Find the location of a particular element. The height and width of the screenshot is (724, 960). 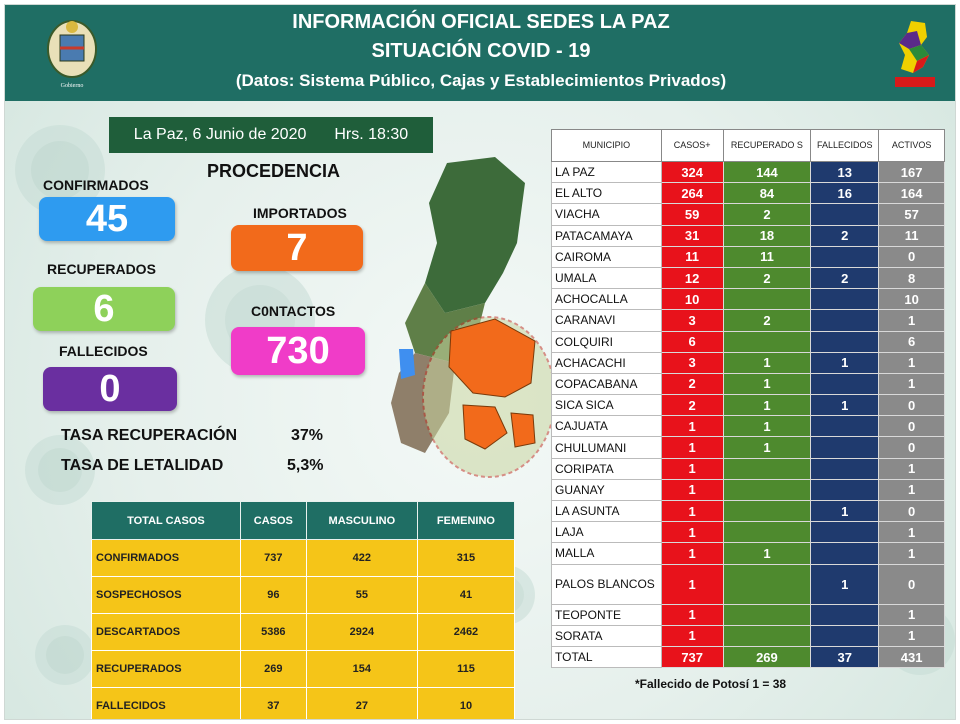

page-subtitle: SITUACIÓN COVID - 19 is located at coordinates (481, 51).